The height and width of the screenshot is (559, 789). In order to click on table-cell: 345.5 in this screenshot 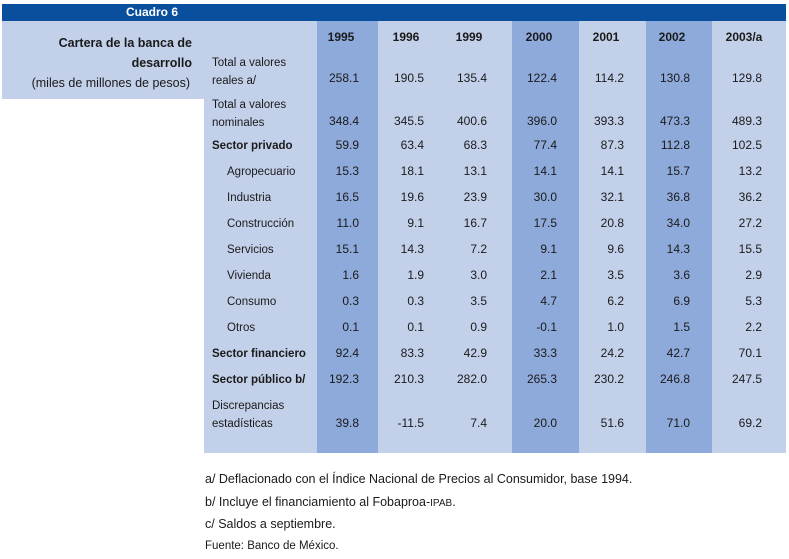, I will do `click(408, 121)`.